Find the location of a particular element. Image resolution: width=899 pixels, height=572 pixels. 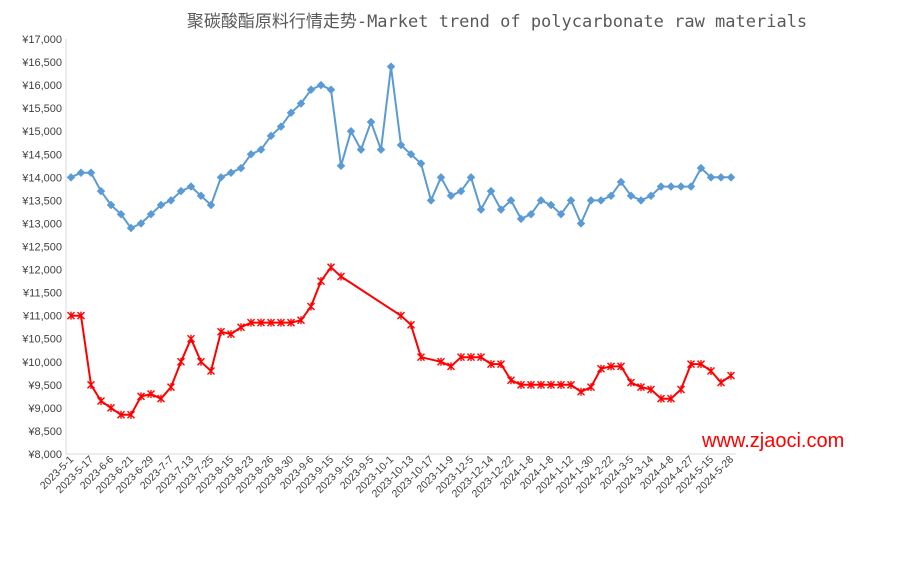

y-tick-label: ¥16,000 is located at coordinates (41, 86).